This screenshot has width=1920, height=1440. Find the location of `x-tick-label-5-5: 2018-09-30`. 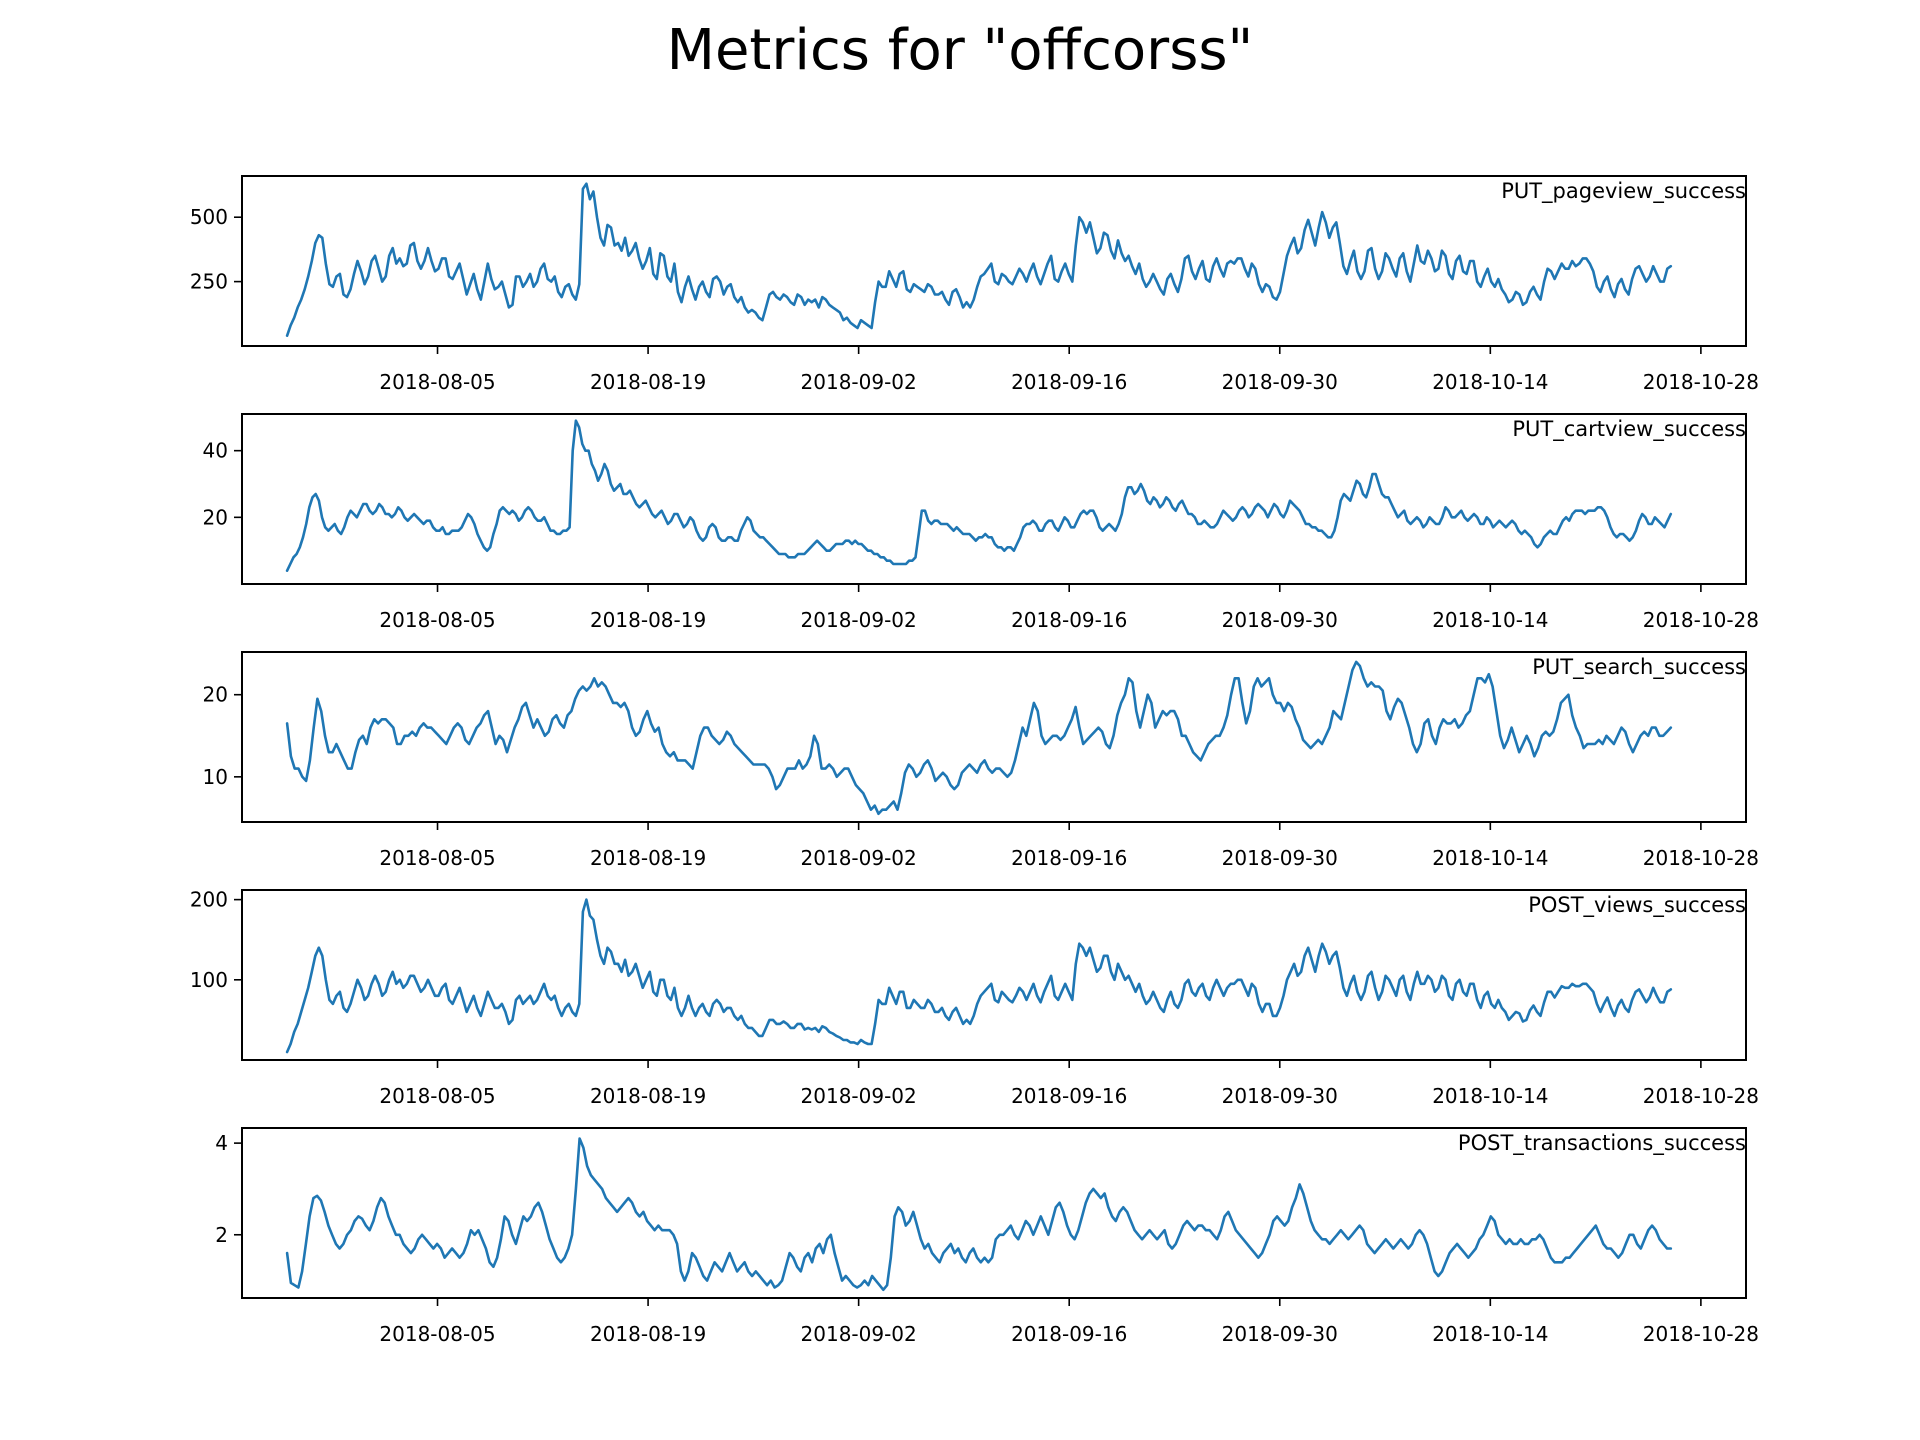

x-tick-label-5-5: 2018-09-30 is located at coordinates (1280, 1334).